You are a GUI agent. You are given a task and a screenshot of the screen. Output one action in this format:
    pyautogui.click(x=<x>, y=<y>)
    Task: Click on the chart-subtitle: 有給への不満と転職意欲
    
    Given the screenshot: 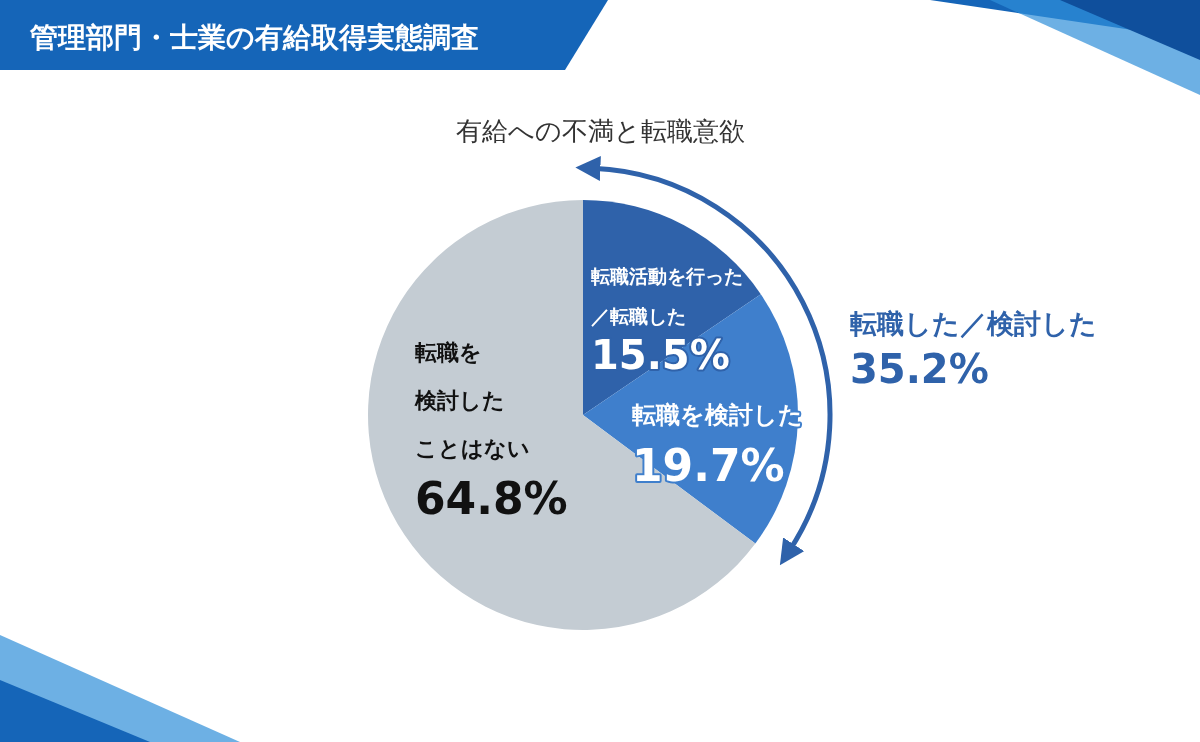 What is the action you would take?
    pyautogui.click(x=600, y=131)
    